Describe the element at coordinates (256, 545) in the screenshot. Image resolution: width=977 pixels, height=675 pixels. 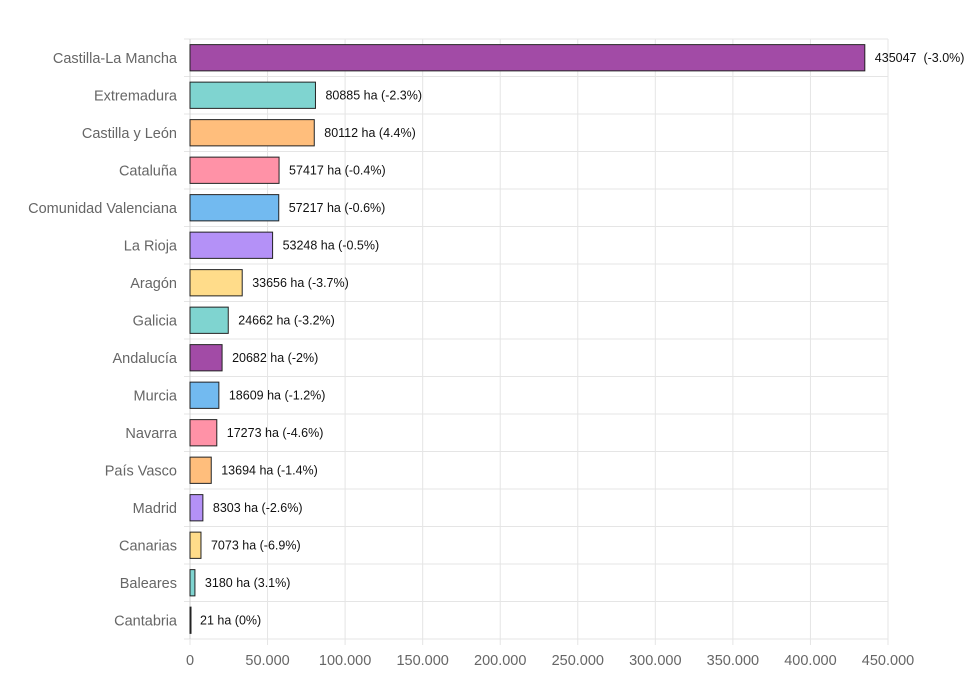
I see `data-label: 7073 ha (-6.9%)` at that location.